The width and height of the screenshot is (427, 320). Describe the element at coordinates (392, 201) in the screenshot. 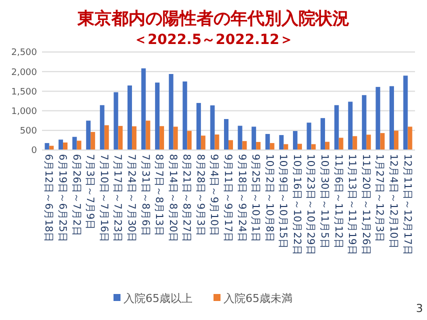

I see `x-tick-label: 12月4日～12月10日` at that location.